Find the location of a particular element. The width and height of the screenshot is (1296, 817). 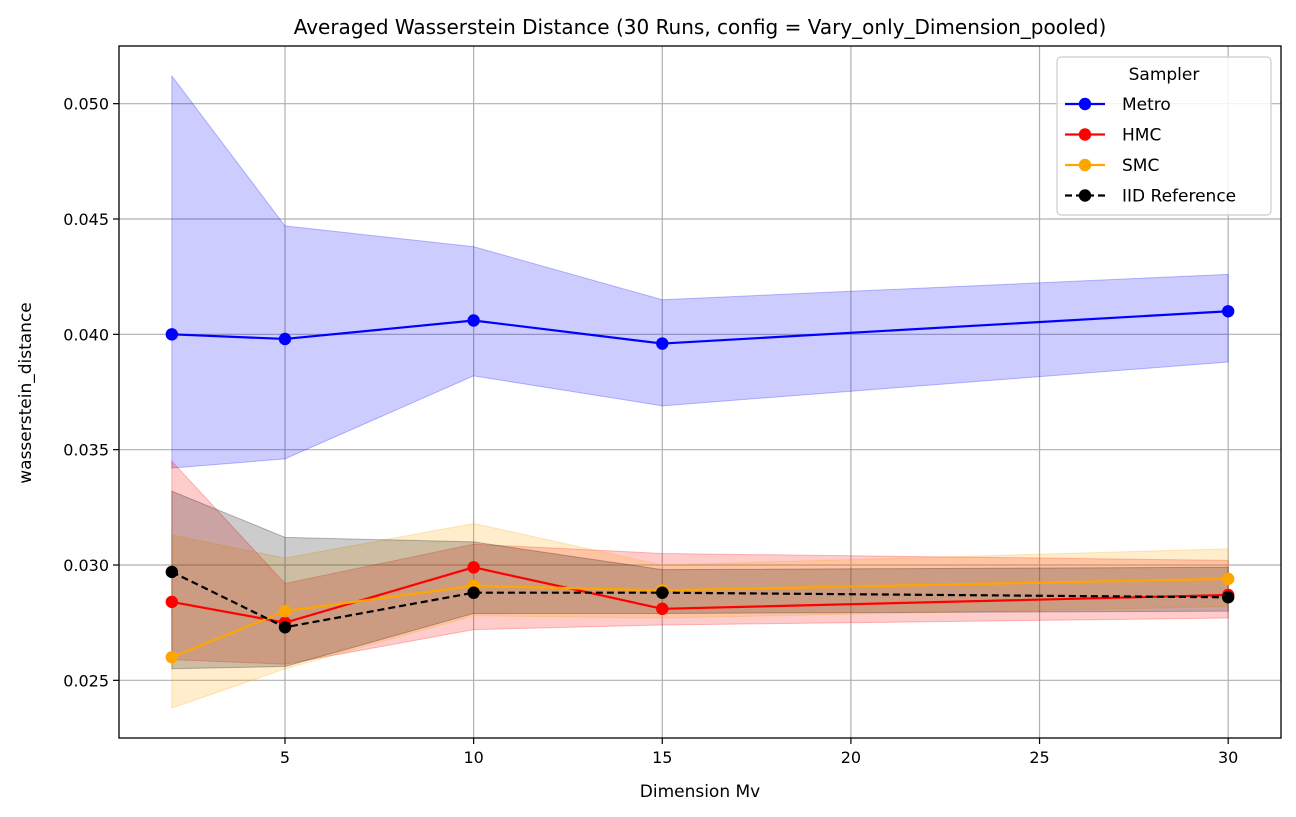

legend-label-metro: Metro is located at coordinates (1146, 105).